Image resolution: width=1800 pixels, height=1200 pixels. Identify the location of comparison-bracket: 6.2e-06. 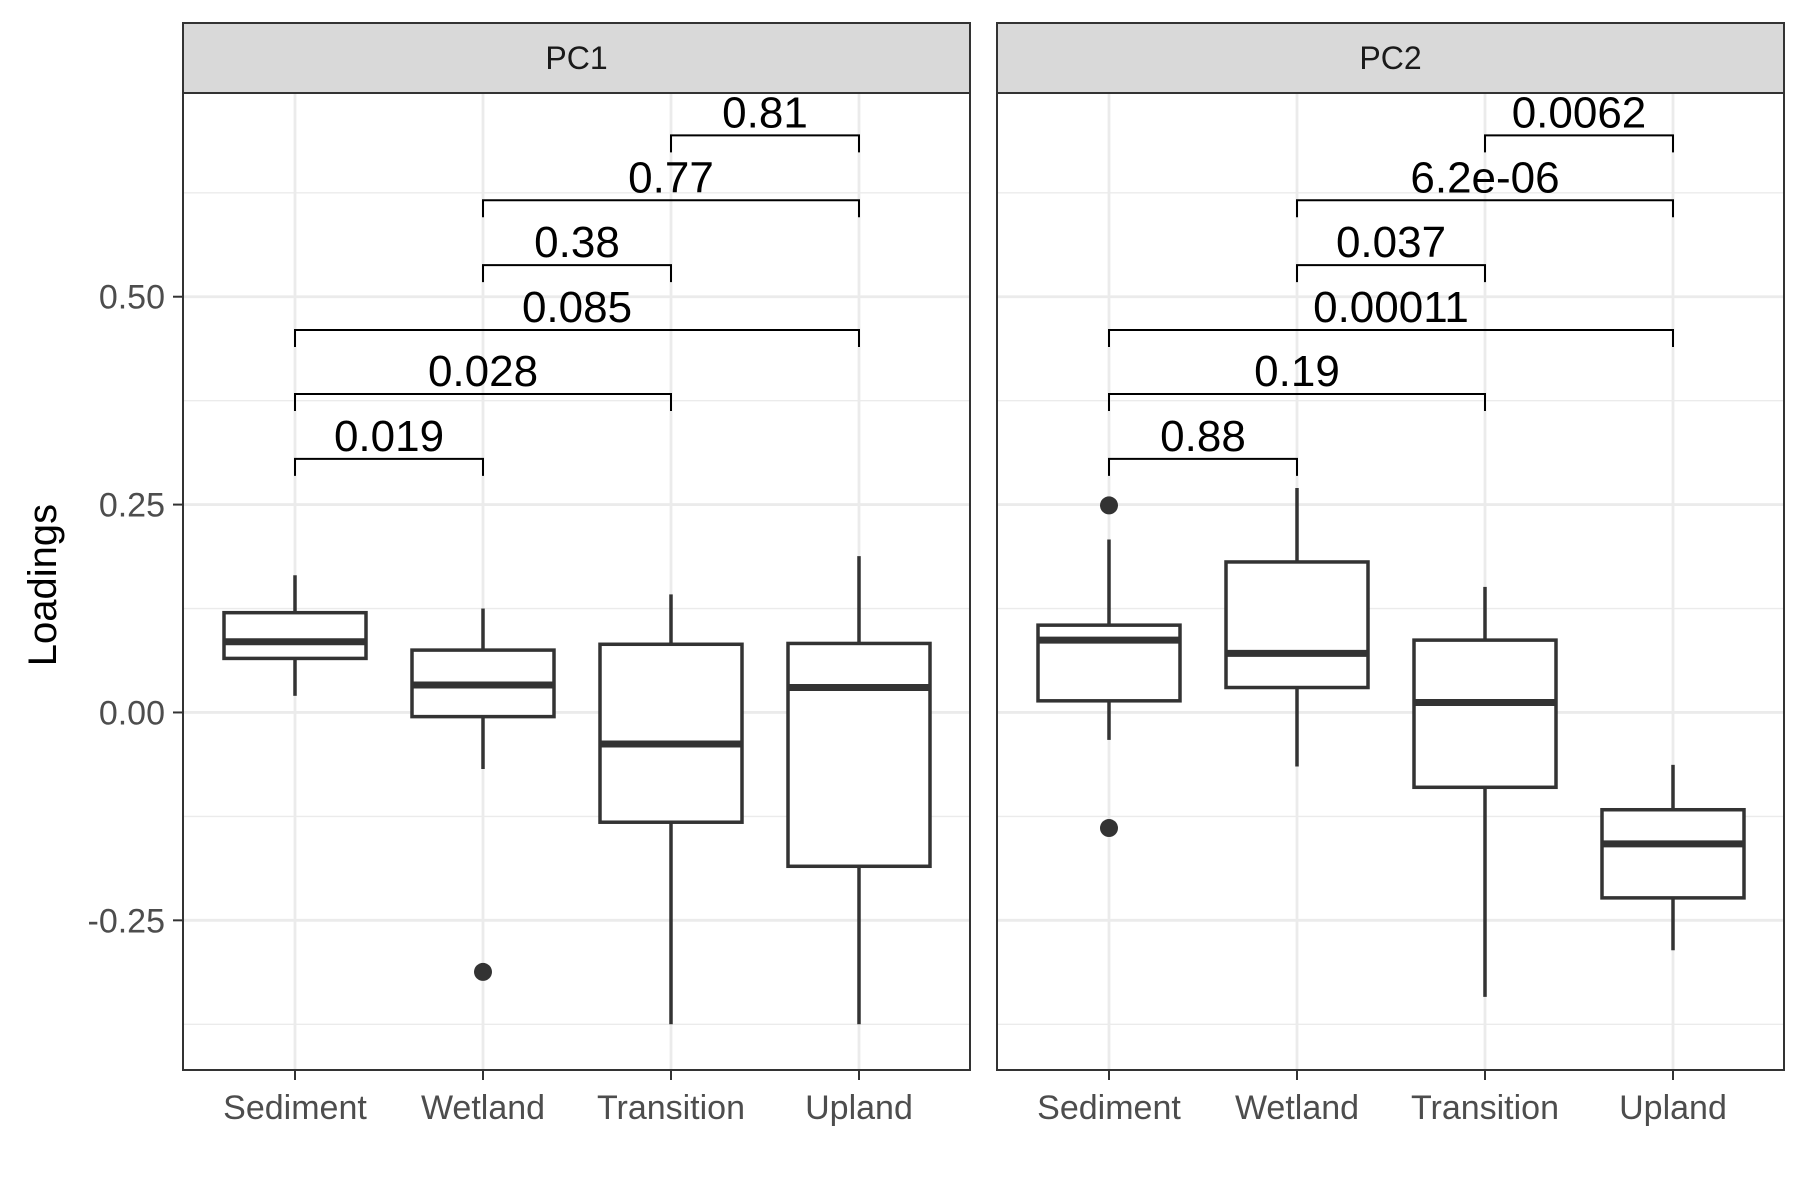
(1485, 185).